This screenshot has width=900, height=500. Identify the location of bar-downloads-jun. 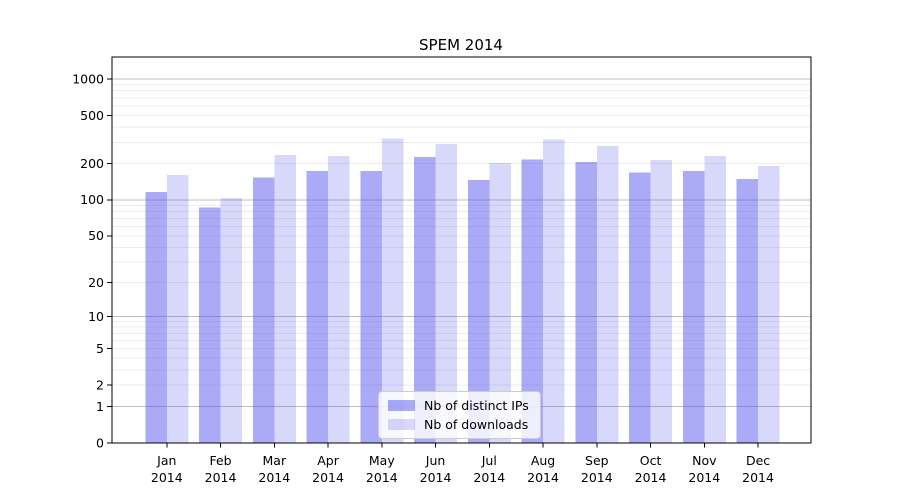
(446, 293).